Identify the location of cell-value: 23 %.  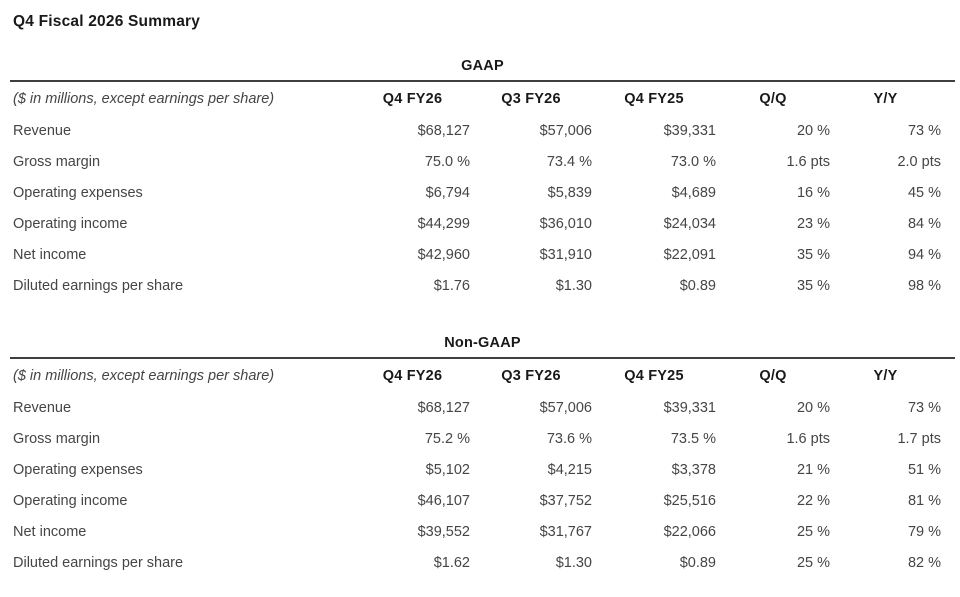
(813, 223).